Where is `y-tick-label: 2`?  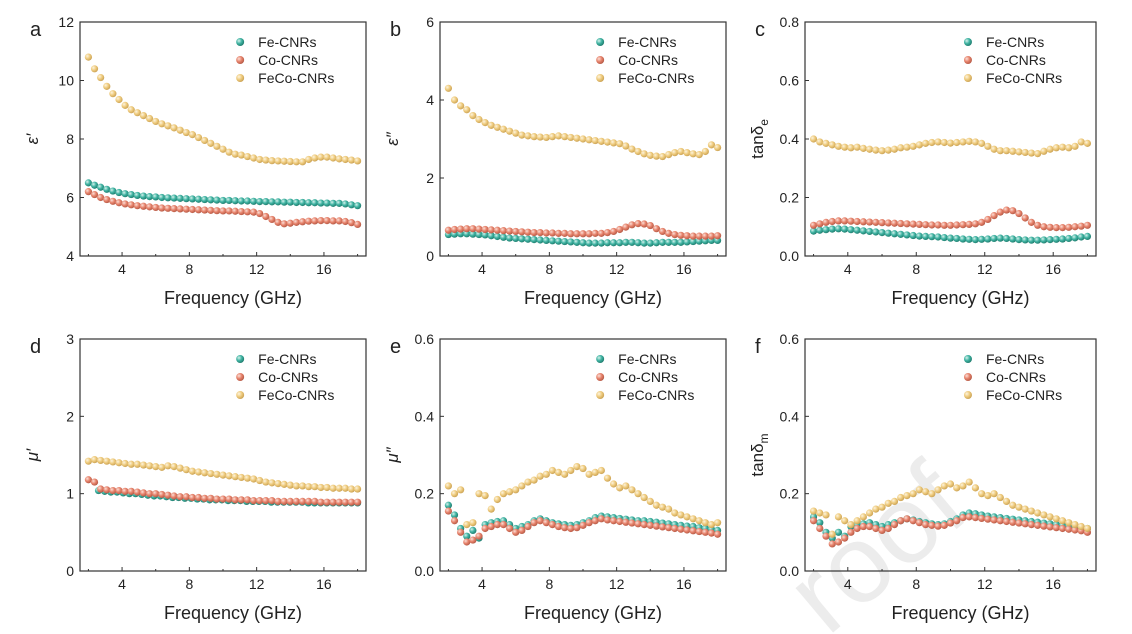 y-tick-label: 2 is located at coordinates (430, 178).